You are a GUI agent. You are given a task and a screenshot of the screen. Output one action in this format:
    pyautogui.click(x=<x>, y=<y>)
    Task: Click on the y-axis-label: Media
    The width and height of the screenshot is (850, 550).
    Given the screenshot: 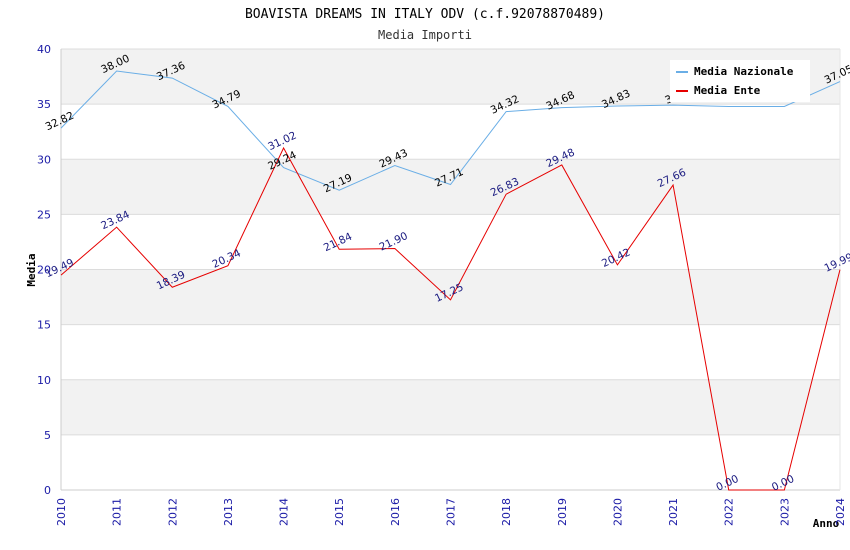 What is the action you would take?
    pyautogui.click(x=31, y=269)
    